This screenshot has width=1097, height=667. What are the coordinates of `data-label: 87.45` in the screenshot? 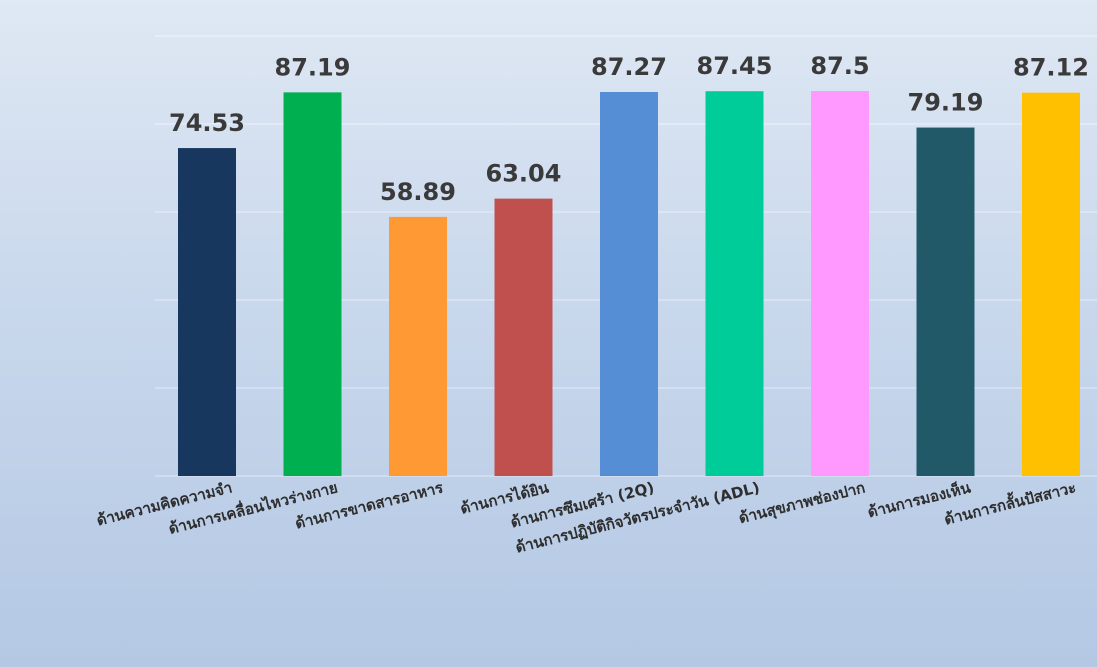 It's located at (735, 66).